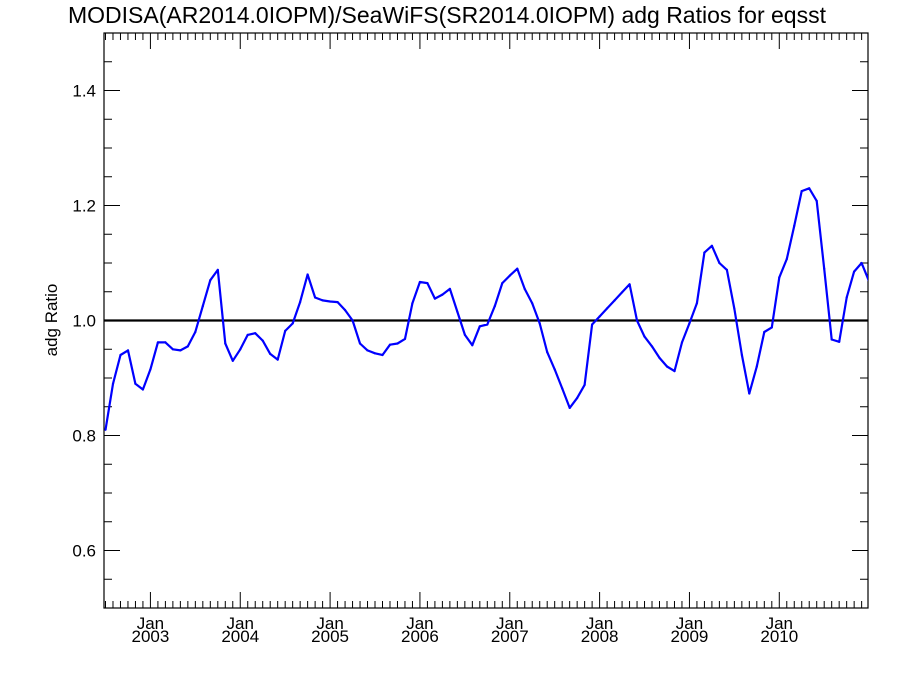  I want to click on x-tick-label-year: 2003, so click(151, 636).